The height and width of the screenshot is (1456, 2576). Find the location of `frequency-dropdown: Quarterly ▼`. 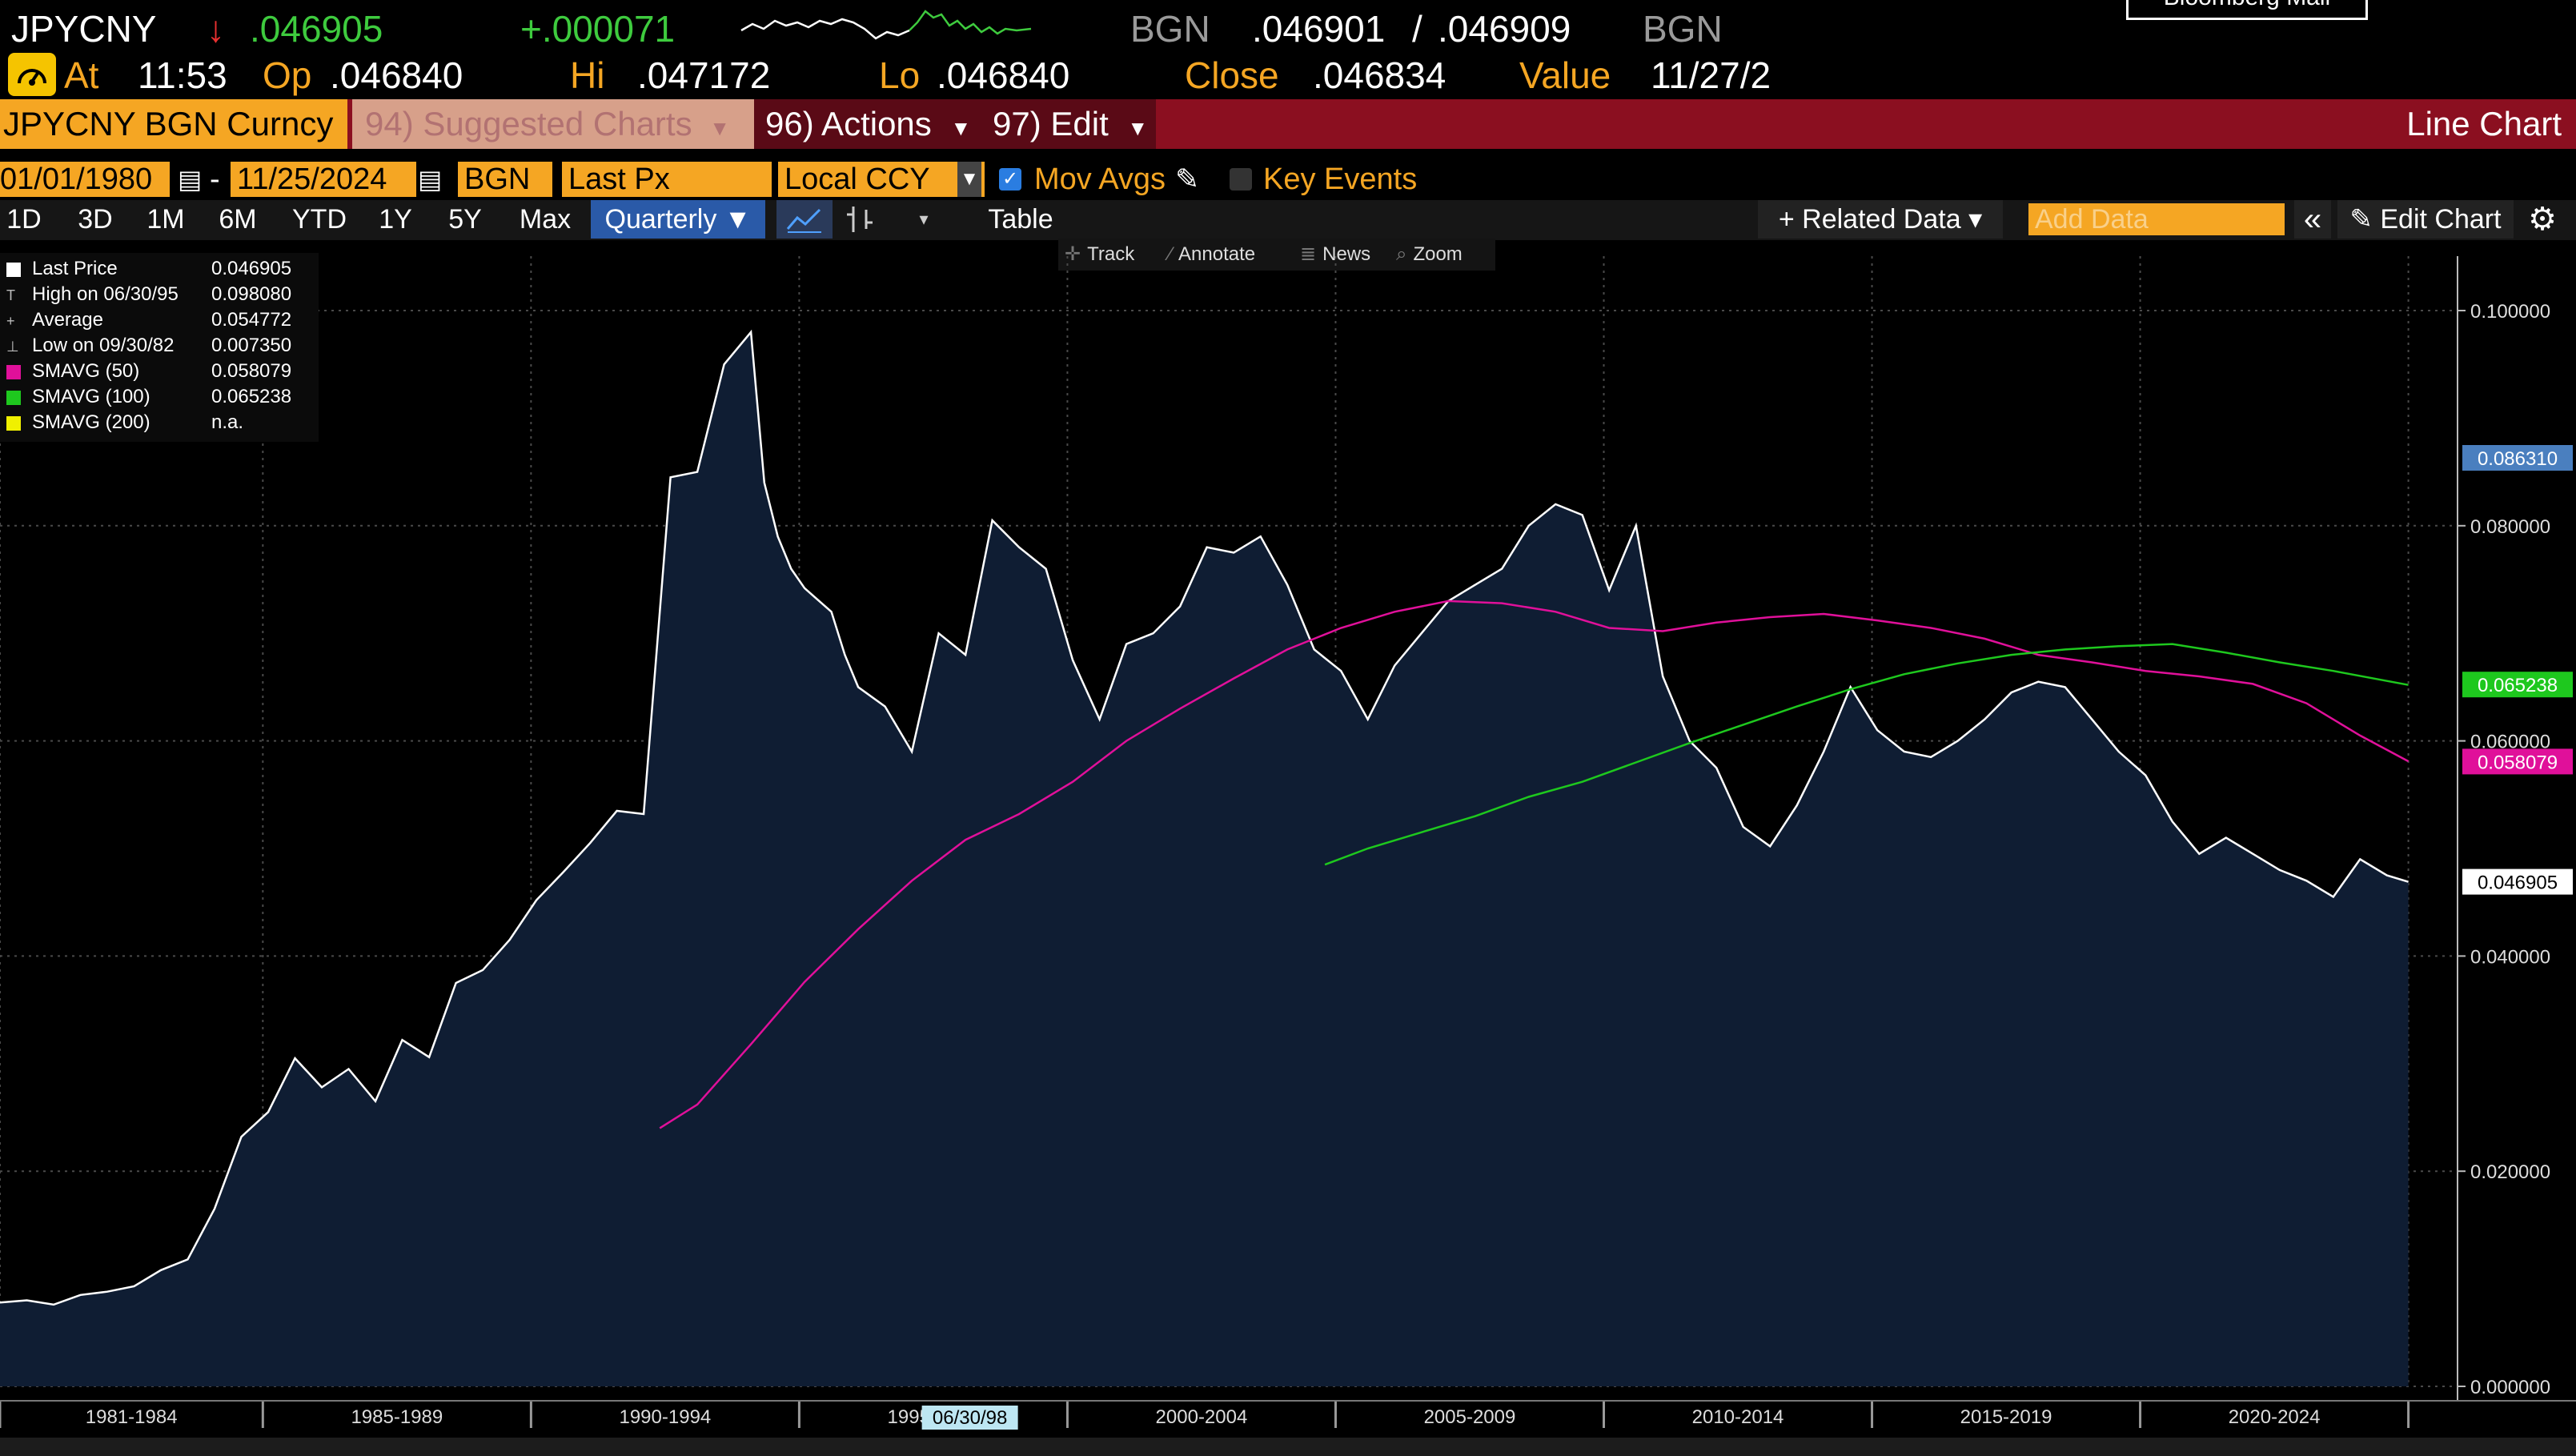

frequency-dropdown: Quarterly ▼ is located at coordinates (678, 219).